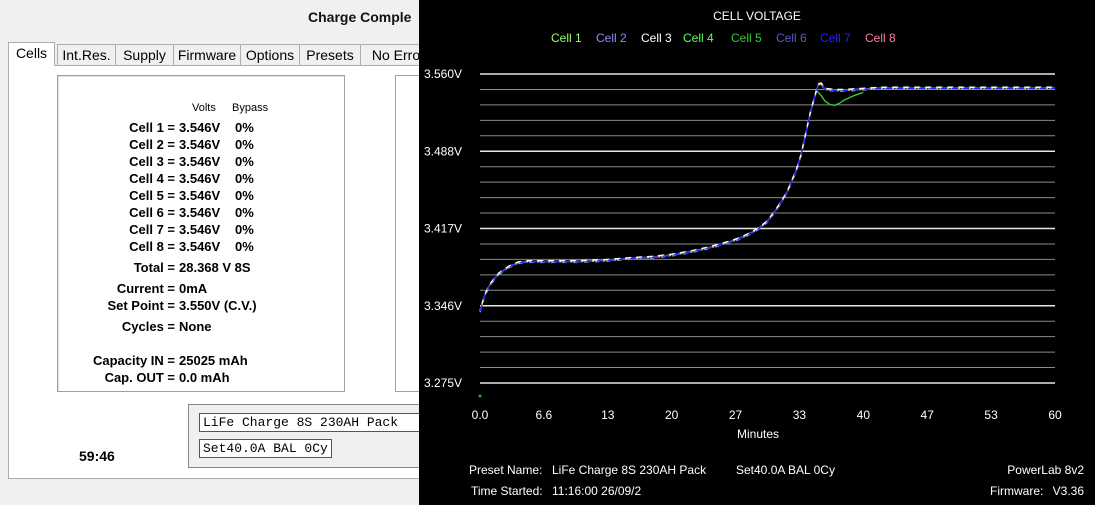 The image size is (1095, 505). What do you see at coordinates (207, 54) in the screenshot?
I see `tab-firmware: Firmware` at bounding box center [207, 54].